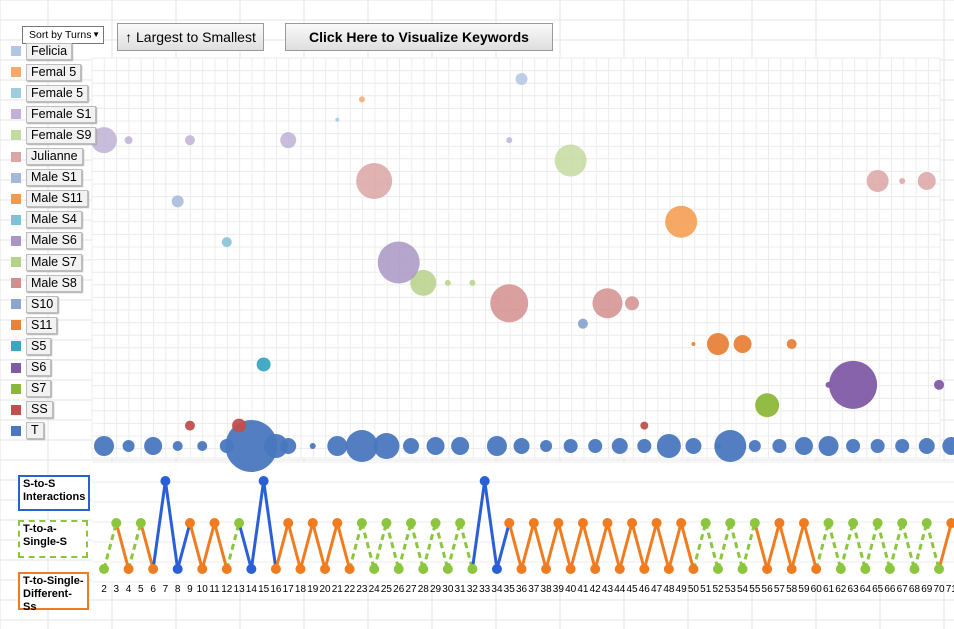  I want to click on legend-item: Male S6, so click(46, 241).